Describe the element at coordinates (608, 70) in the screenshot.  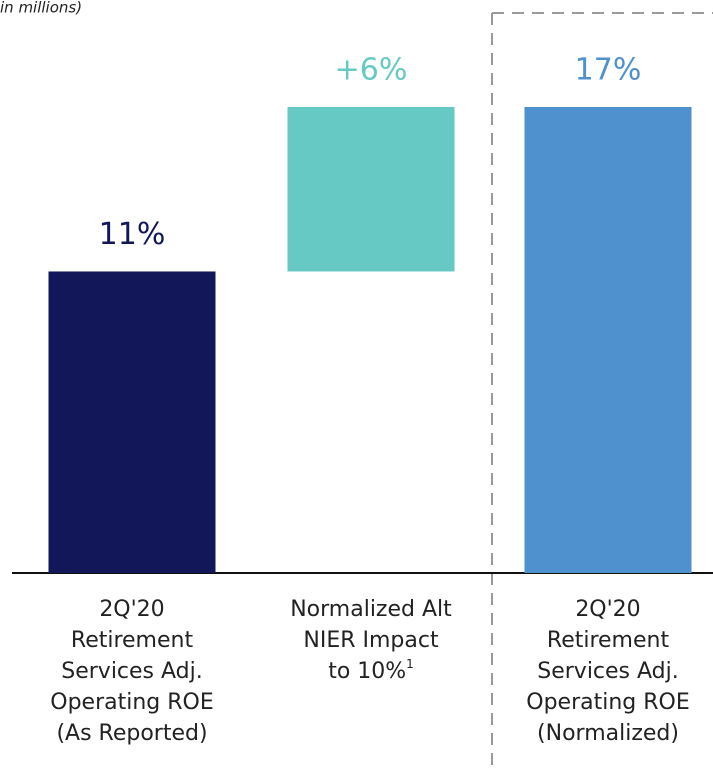
I see `value-label: 17%` at that location.